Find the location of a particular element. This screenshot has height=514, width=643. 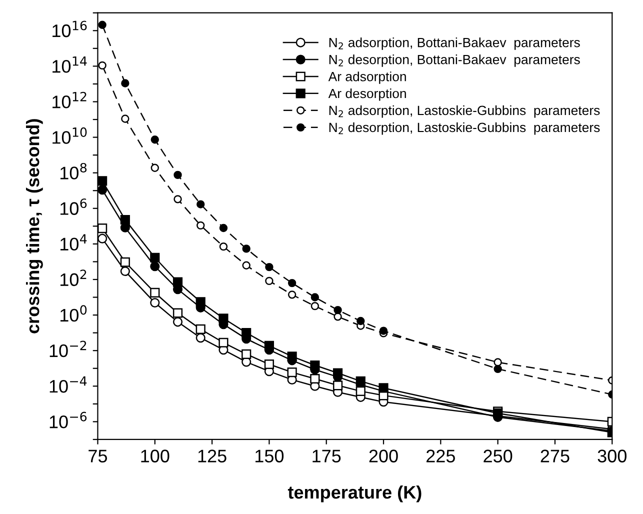

legend-label: N$_{2}$ desorption, Lastoskie-Gubbins parameters is located at coordinates (464, 128).